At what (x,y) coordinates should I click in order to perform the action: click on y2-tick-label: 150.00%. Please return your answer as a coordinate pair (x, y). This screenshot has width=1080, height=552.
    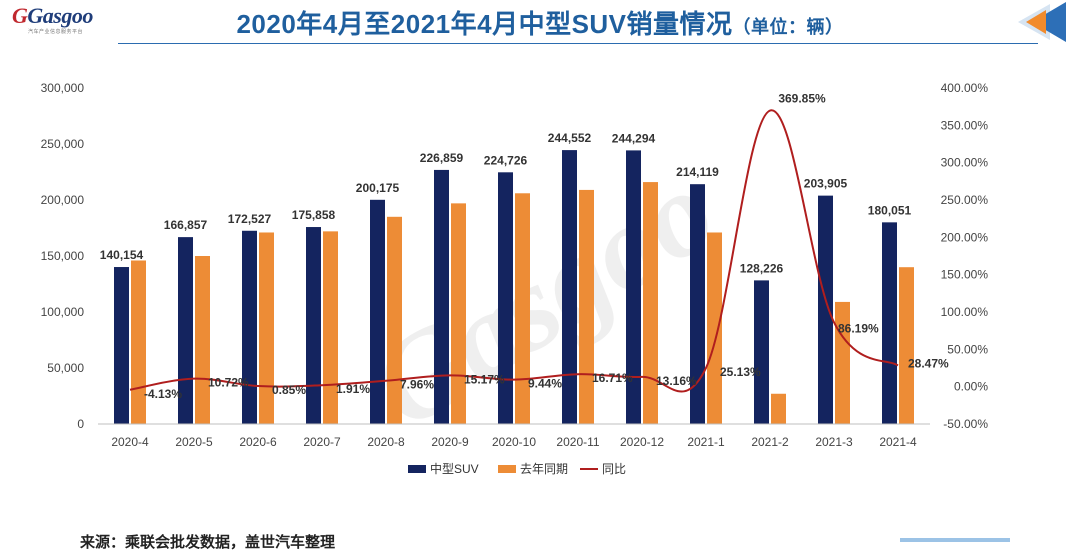
    Looking at the image, I should click on (965, 275).